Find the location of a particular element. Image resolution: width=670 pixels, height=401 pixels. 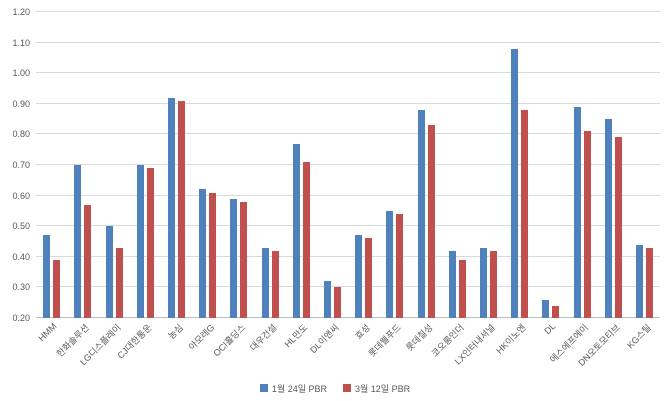

bar-group: 에스에프에이 is located at coordinates (572, 188).